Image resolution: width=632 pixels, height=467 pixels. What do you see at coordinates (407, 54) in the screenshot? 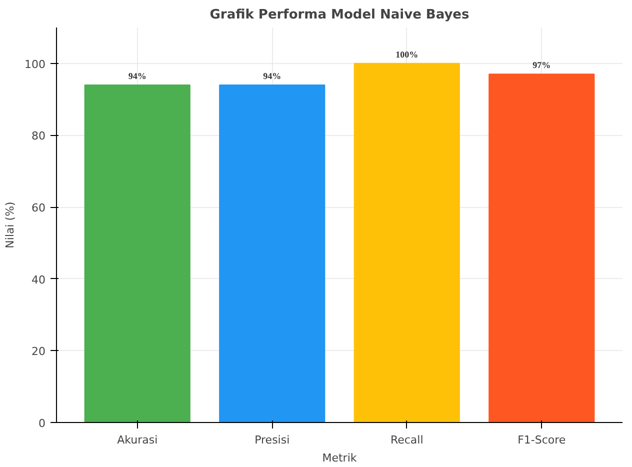
I see `data-label: 100%` at bounding box center [407, 54].